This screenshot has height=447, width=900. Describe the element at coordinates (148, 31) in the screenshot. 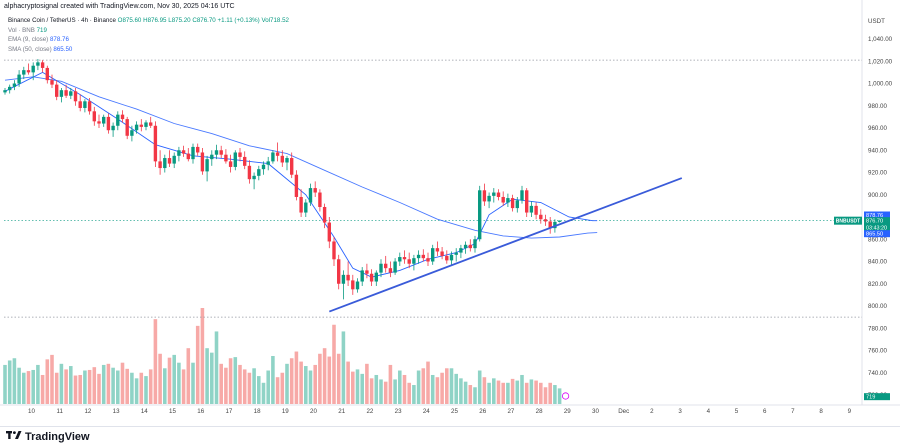

I see `legend-vol-row: Vol · BNB 719` at that location.